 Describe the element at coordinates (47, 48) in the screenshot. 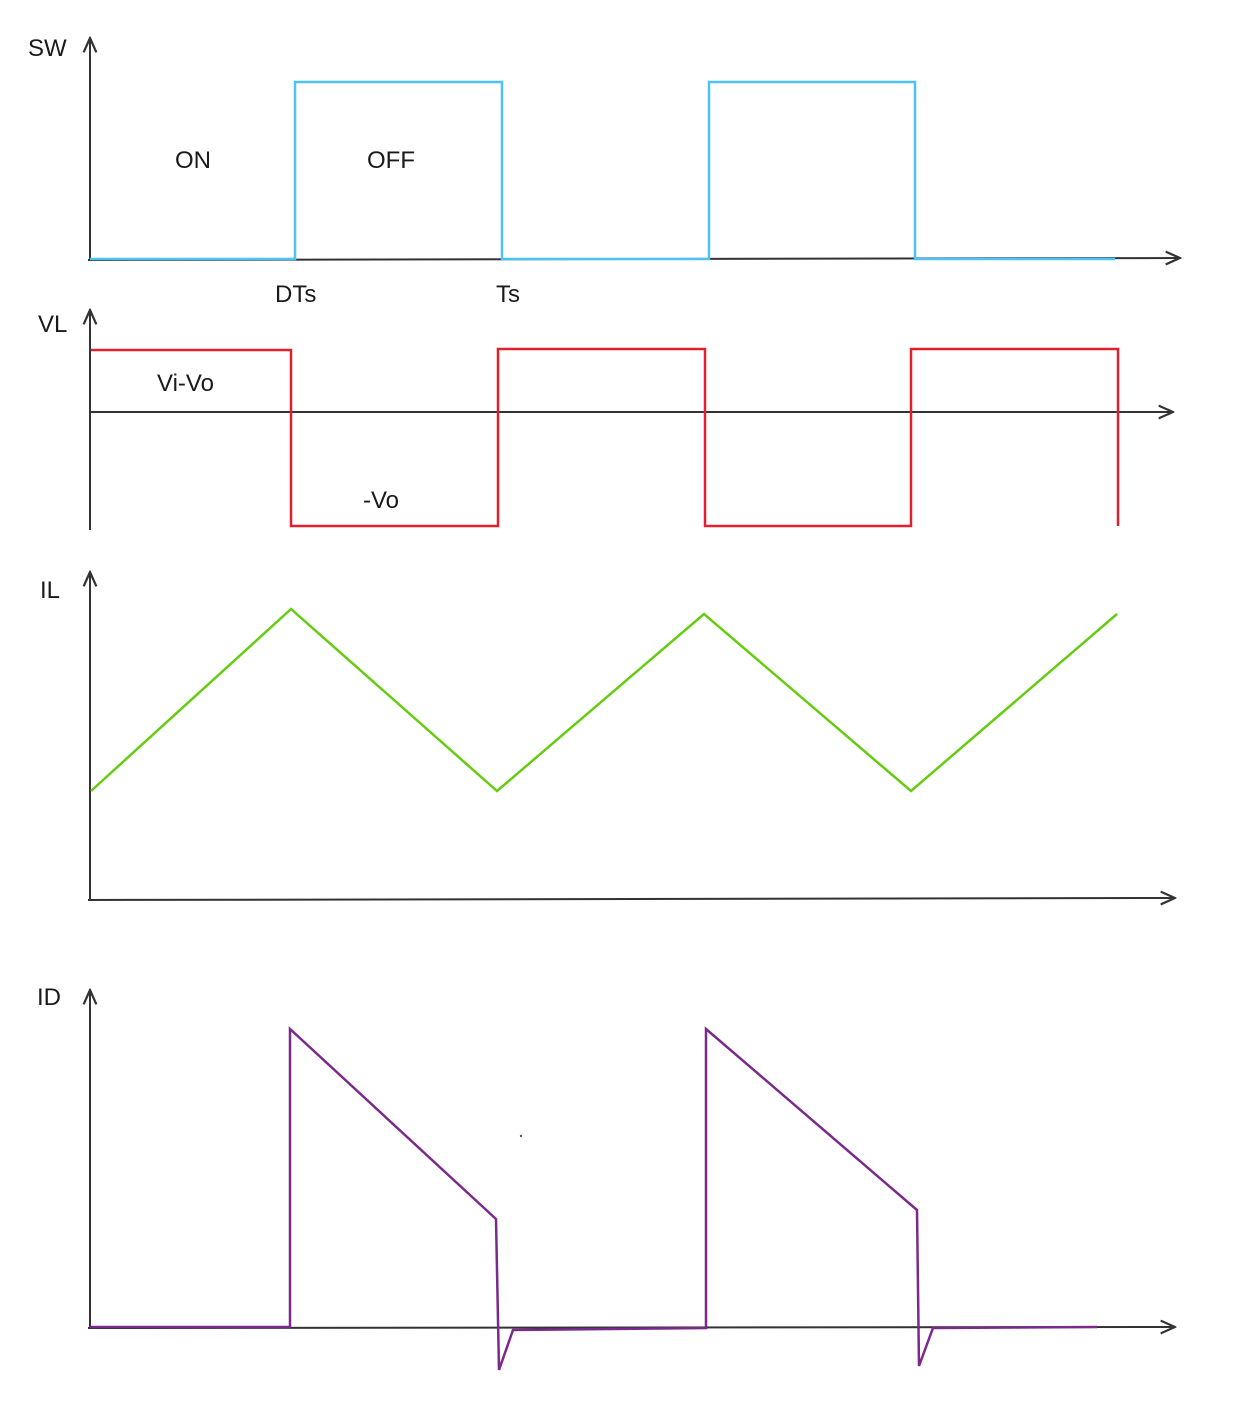

I see `sw-axis-label: SW` at that location.